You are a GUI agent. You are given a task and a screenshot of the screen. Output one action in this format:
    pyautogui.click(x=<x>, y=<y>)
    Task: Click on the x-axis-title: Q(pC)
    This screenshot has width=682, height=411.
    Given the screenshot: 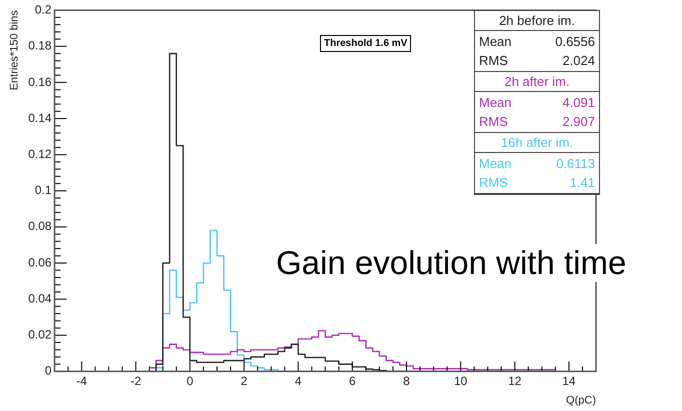 What is the action you would take?
    pyautogui.click(x=581, y=400)
    